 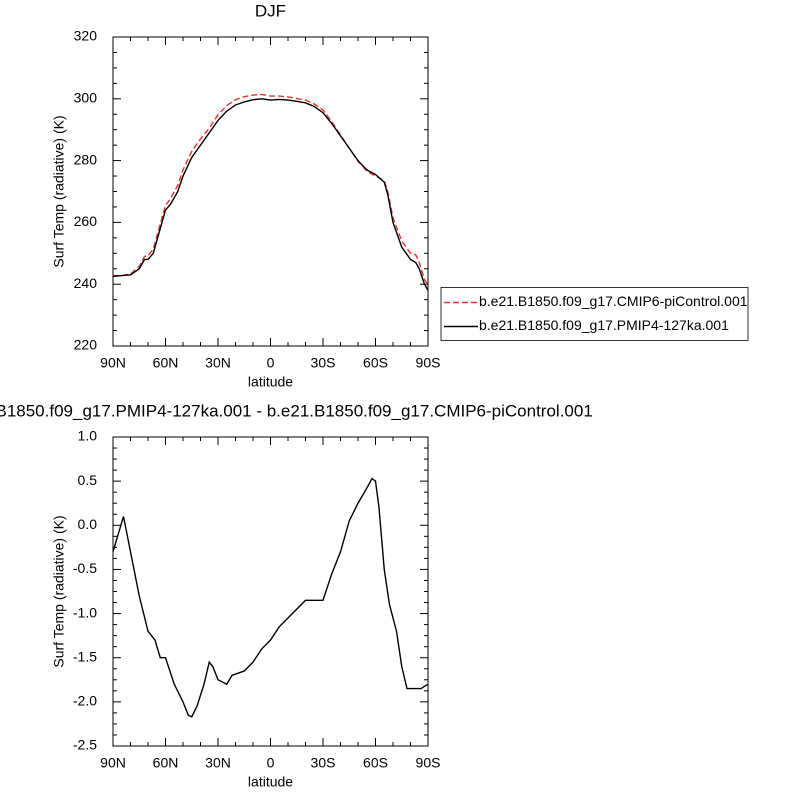 I want to click on y-tick-label: -2.0, so click(x=85, y=701).